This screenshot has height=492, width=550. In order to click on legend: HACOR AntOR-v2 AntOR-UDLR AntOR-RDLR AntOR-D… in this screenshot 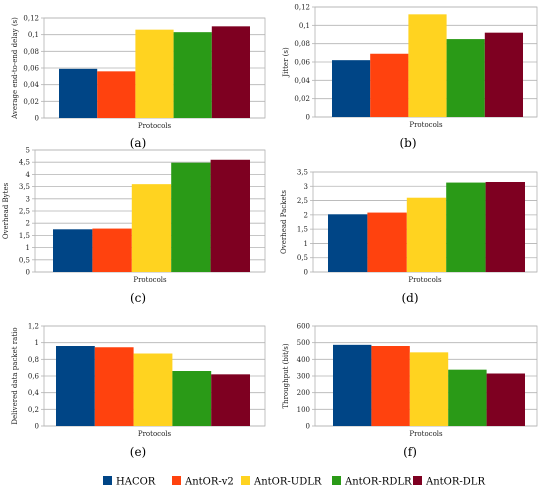, I will do `click(294, 482)`.